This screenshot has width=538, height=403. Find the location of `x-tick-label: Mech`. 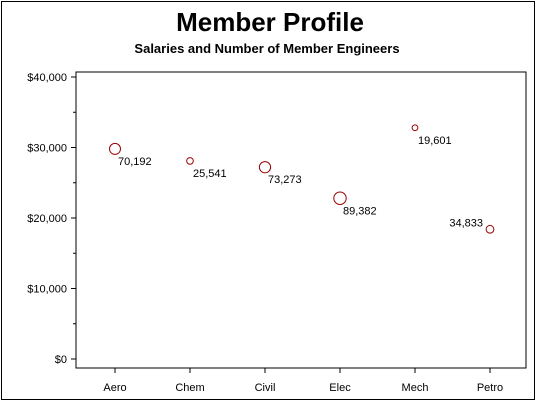

x-tick-label: Mech is located at coordinates (415, 388).